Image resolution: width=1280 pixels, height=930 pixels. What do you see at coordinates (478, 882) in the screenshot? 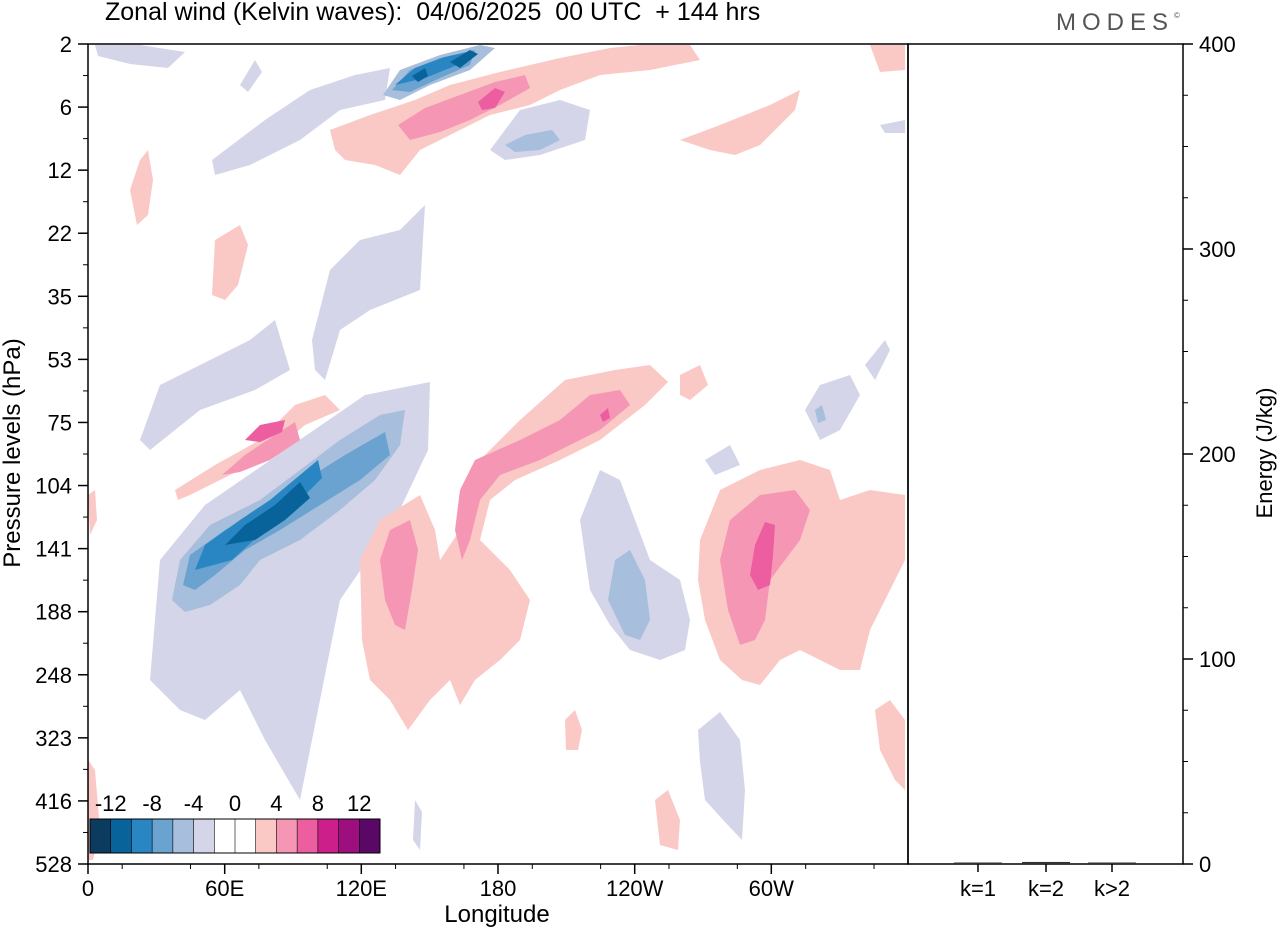
I see `x-axis: 0 60E 120E 180 120W 60W` at bounding box center [478, 882].